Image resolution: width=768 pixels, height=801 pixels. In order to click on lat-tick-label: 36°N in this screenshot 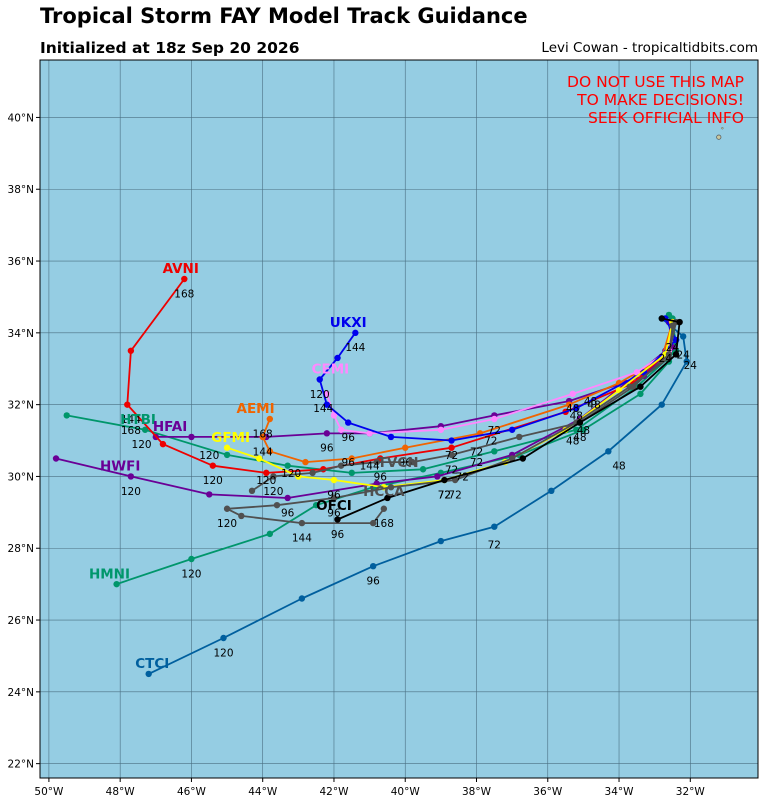, I will do `click(21, 262)`.